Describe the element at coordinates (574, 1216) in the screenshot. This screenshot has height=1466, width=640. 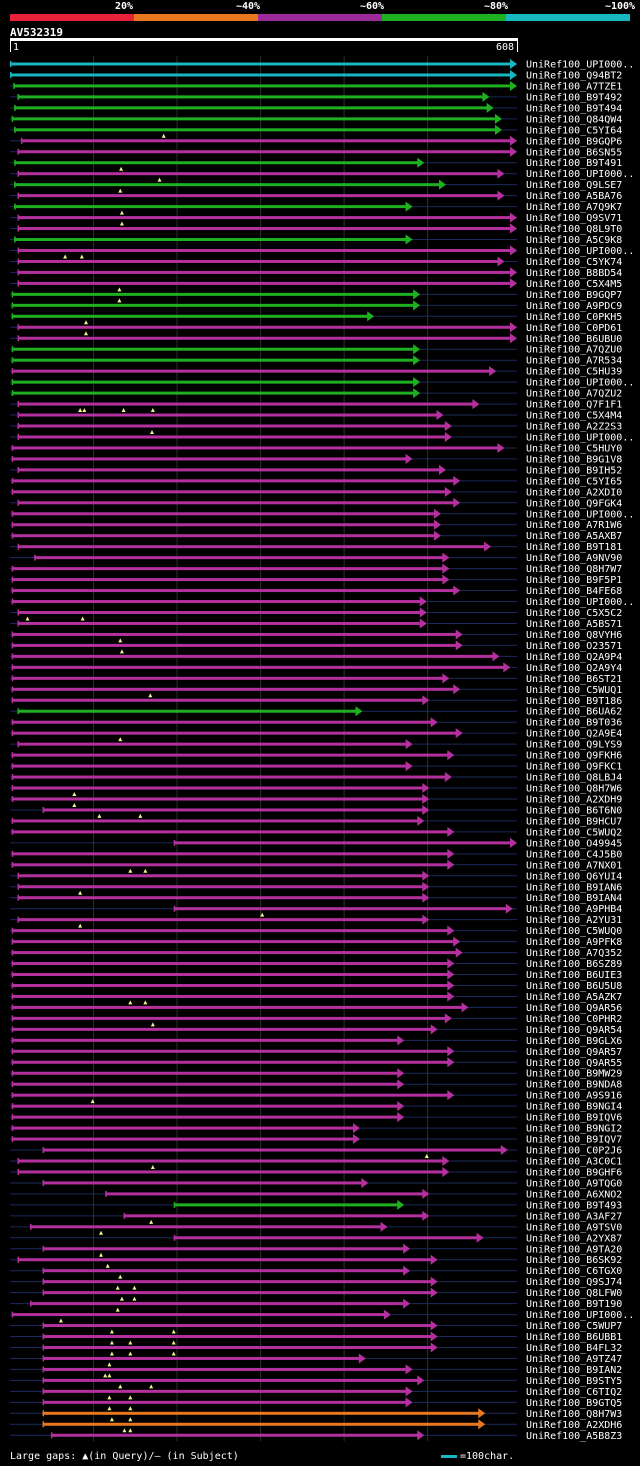
I see `hit-label: UniRef100_A3AF27` at that location.